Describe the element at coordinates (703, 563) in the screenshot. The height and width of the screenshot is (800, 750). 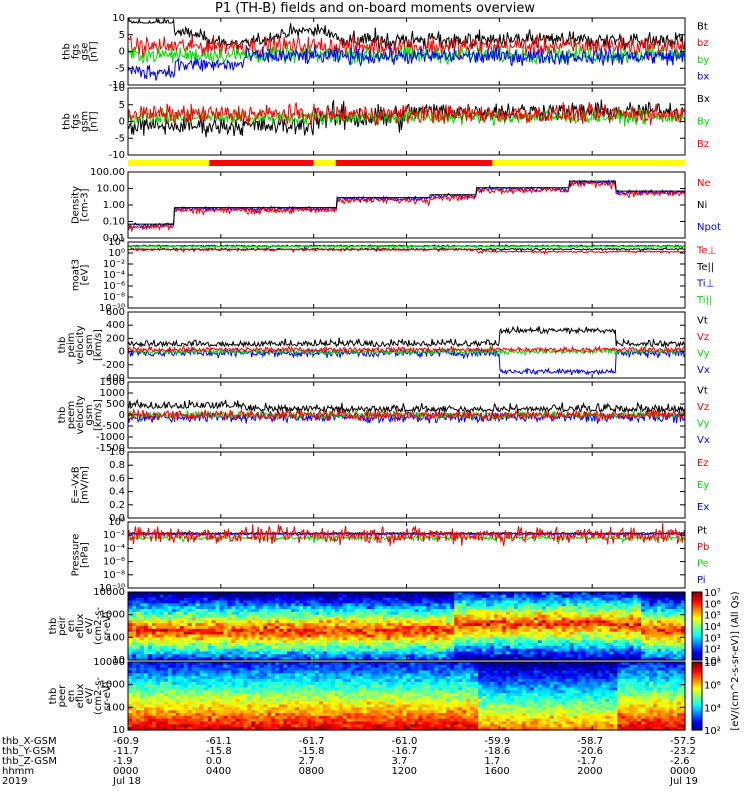
I see `legend-Pe: Pe` at that location.